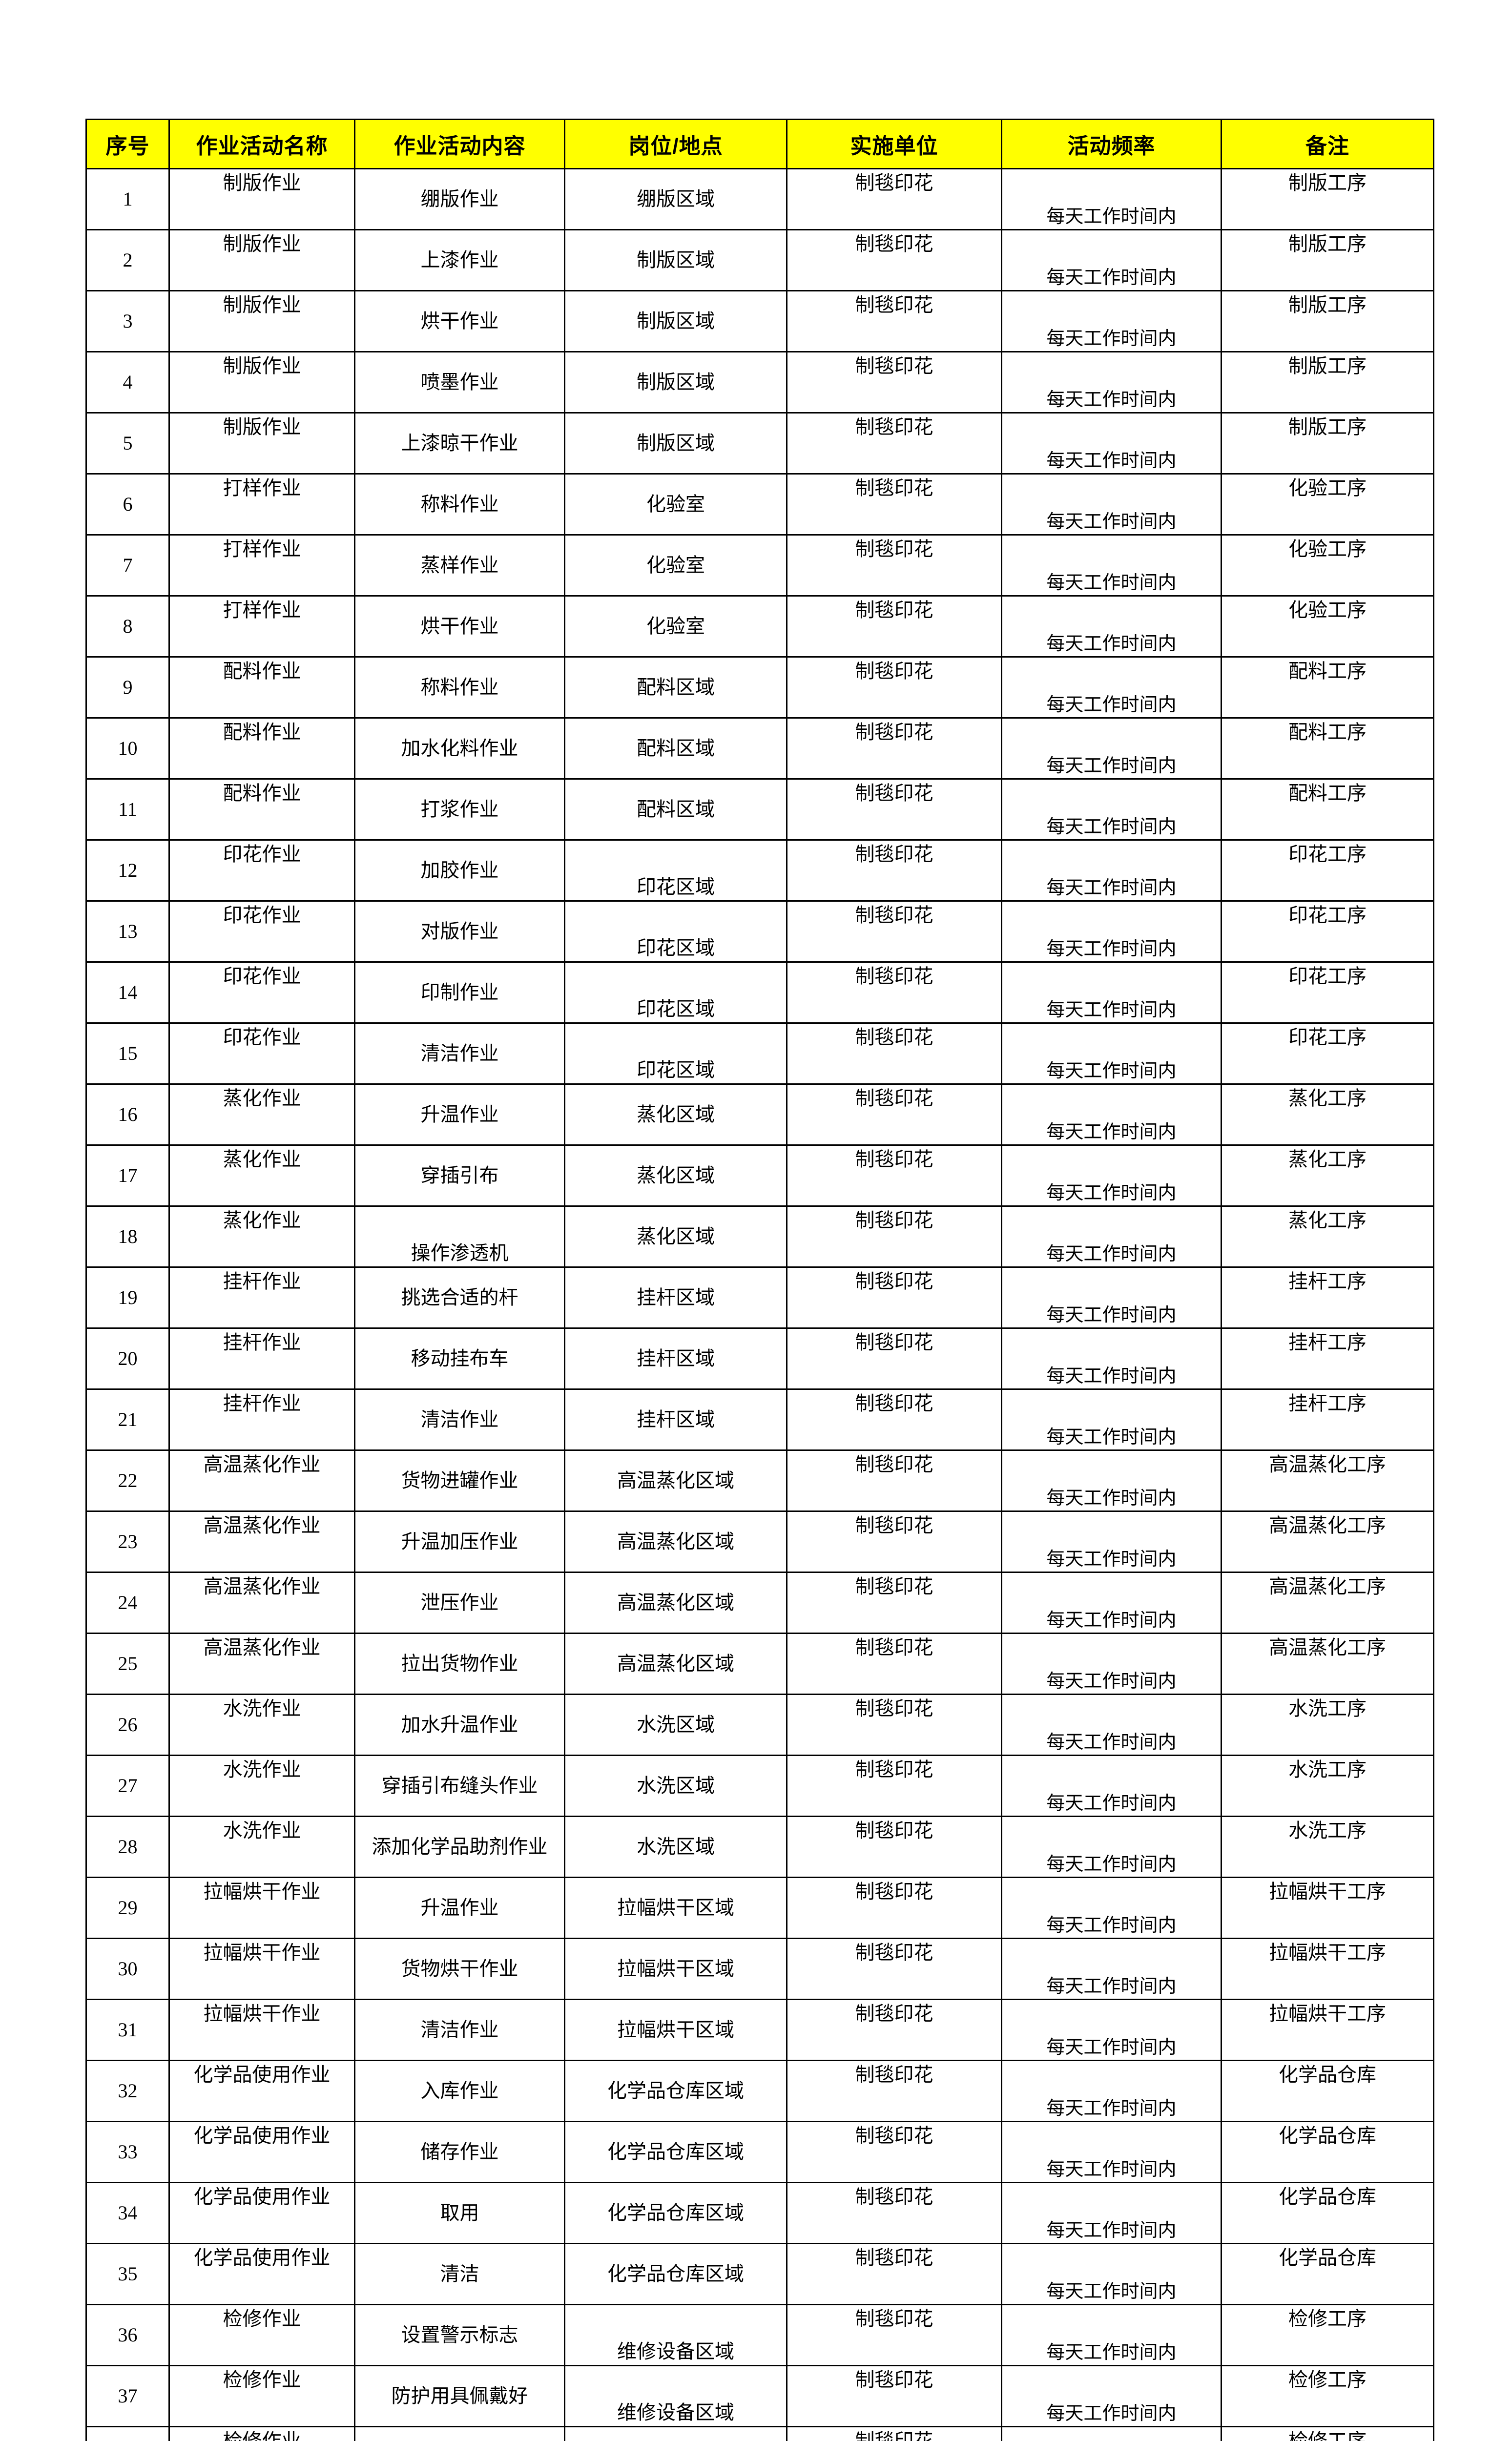 This screenshot has height=2441, width=1512. What do you see at coordinates (261, 2030) in the screenshot?
I see `cell-name: 拉幅烘干作业` at bounding box center [261, 2030].